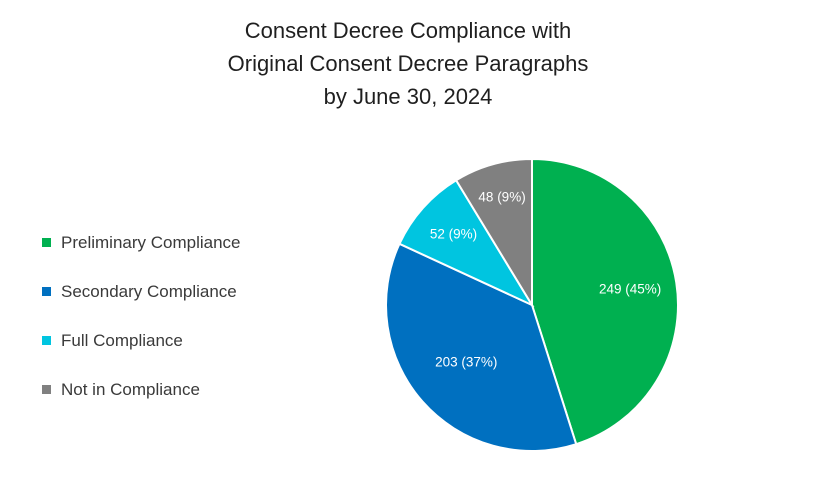  Describe the element at coordinates (122, 340) in the screenshot. I see `legend-label-full: Full Compliance` at that location.